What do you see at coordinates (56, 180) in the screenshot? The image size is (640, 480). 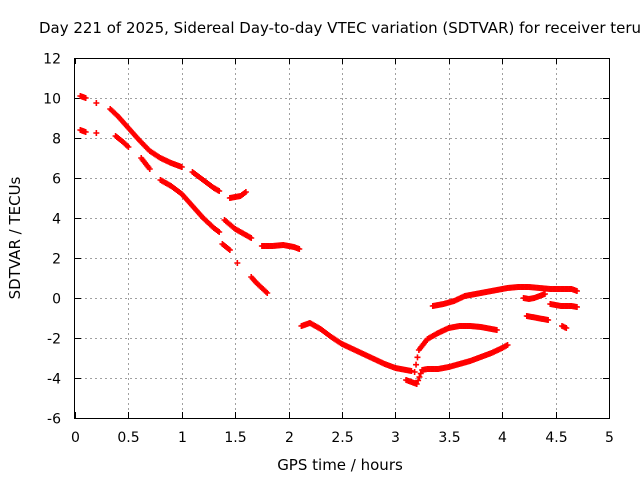 I see `y-tick-label: 6` at bounding box center [56, 180].